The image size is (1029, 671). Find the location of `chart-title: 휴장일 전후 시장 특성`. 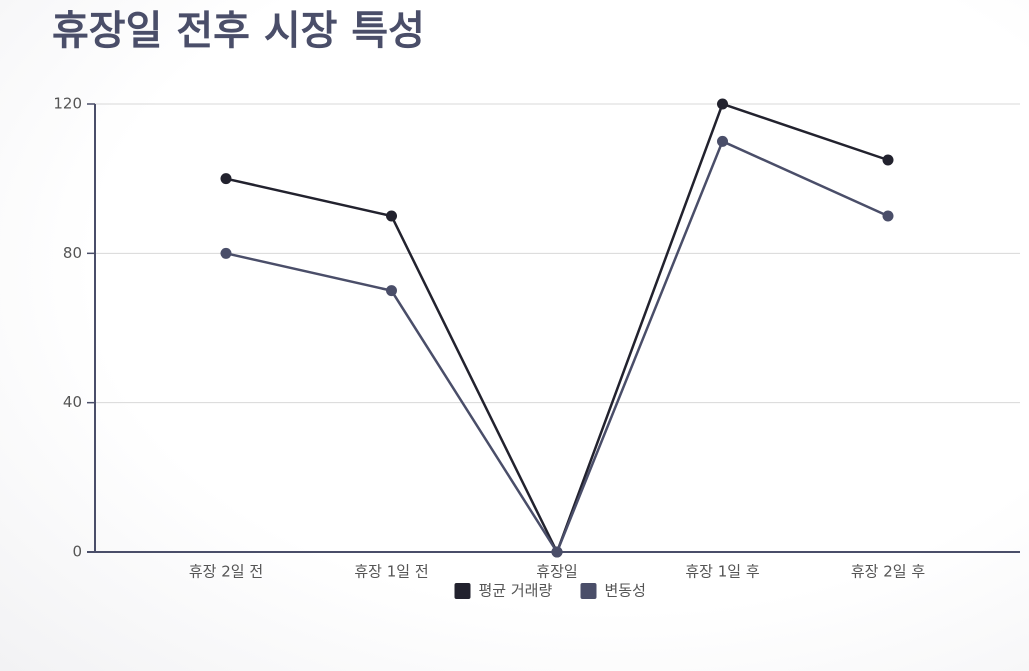

chart-title: 휴장일 전후 시장 특성 is located at coordinates (238, 31).